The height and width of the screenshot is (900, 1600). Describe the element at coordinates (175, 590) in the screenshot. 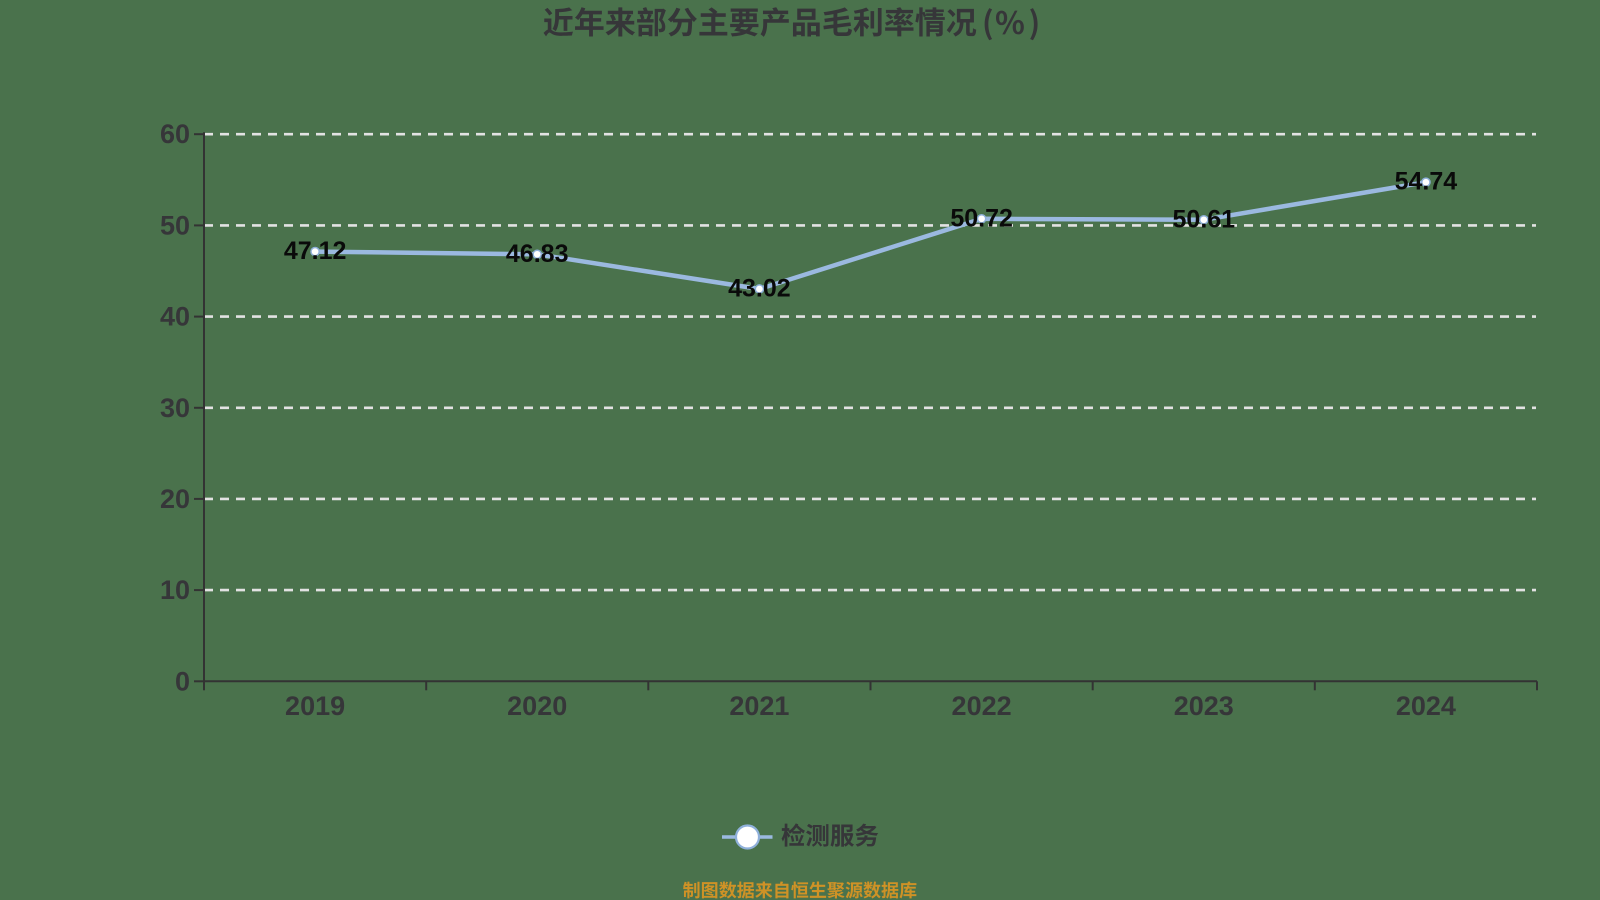

I see `svg-text: 10` at that location.